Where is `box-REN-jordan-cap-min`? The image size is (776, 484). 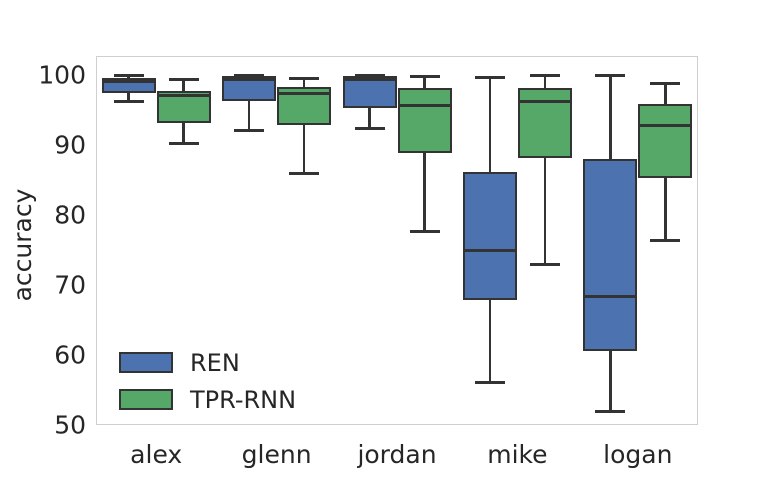 box-REN-jordan-cap-min is located at coordinates (369, 129).